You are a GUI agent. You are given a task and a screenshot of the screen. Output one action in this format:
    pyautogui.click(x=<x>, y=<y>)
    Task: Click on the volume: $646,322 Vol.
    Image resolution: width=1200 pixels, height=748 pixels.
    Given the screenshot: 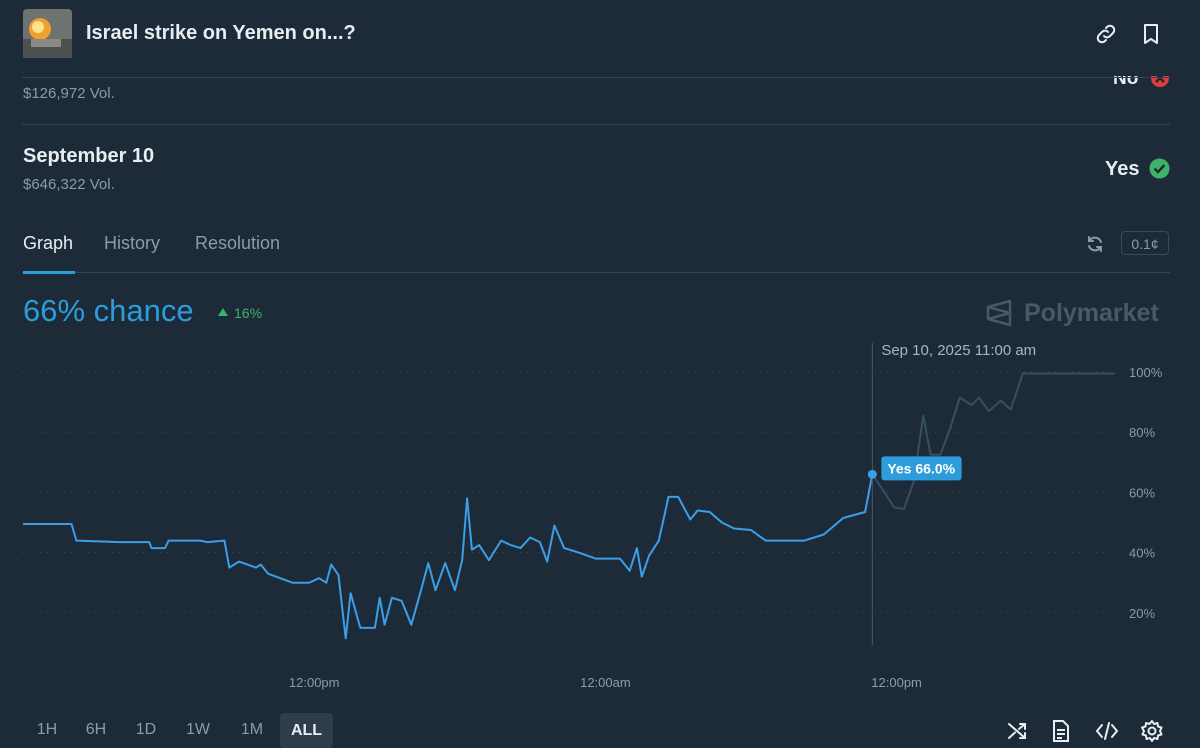 What is the action you would take?
    pyautogui.click(x=69, y=184)
    